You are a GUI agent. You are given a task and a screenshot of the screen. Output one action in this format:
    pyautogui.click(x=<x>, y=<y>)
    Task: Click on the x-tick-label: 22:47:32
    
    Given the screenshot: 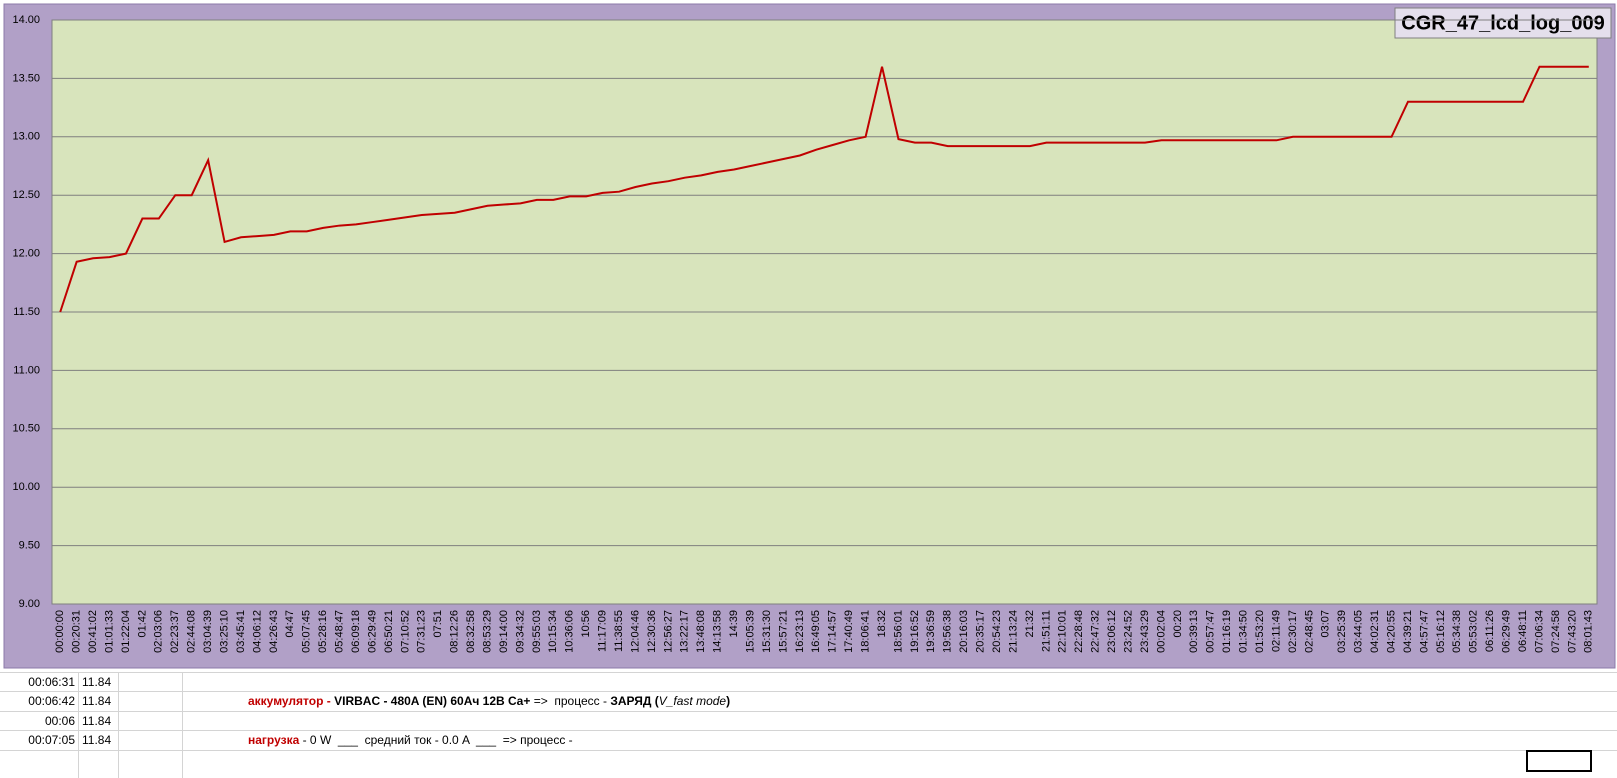 What is the action you would take?
    pyautogui.click(x=1096, y=631)
    